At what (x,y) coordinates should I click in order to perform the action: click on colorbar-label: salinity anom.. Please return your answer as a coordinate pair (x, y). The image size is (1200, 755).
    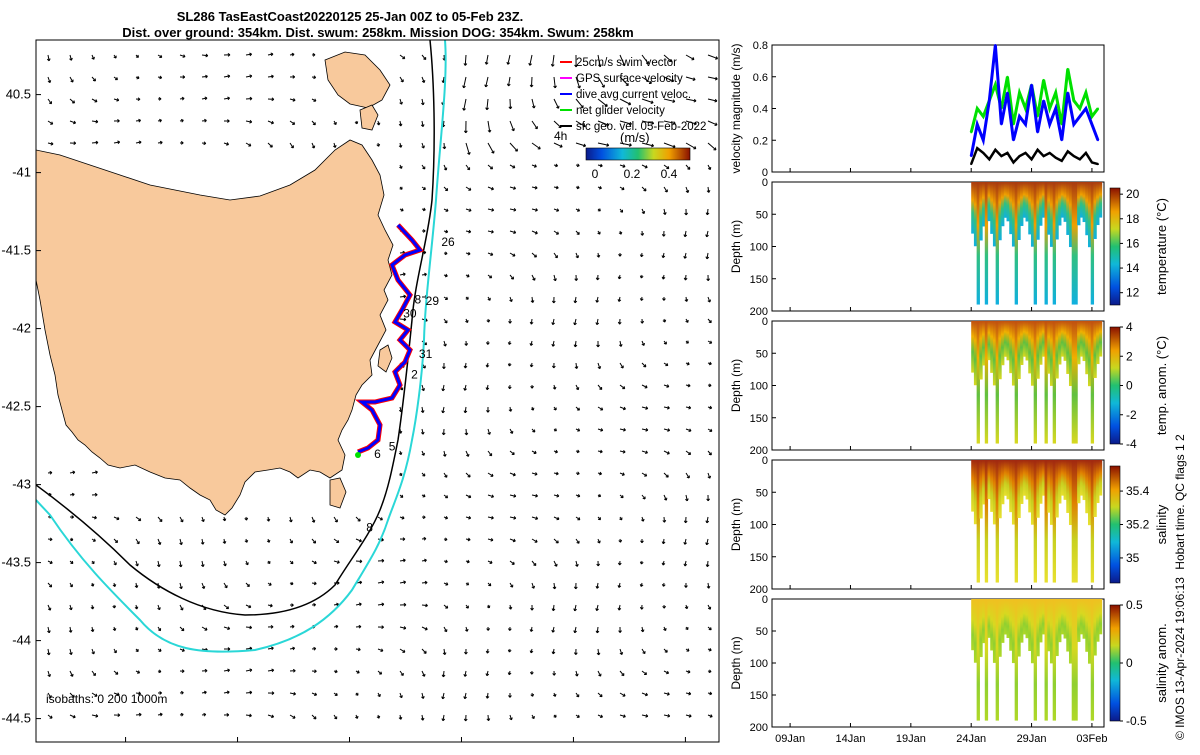
    Looking at the image, I should click on (1161, 662).